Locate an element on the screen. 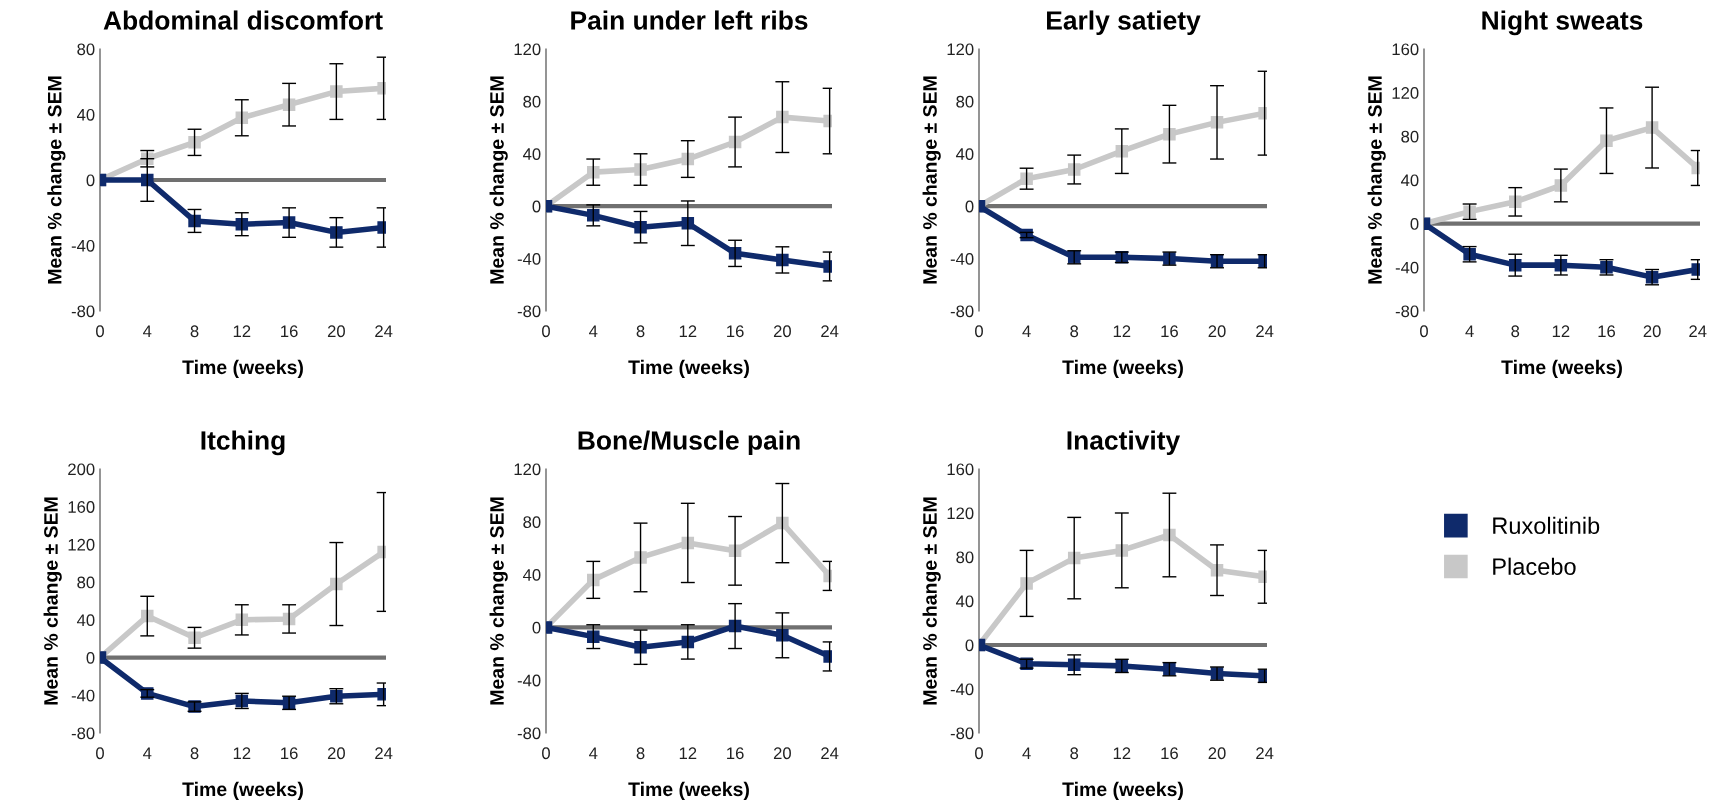 This screenshot has width=1713, height=807. chart-title: Pain under left ribs is located at coordinates (689, 20).